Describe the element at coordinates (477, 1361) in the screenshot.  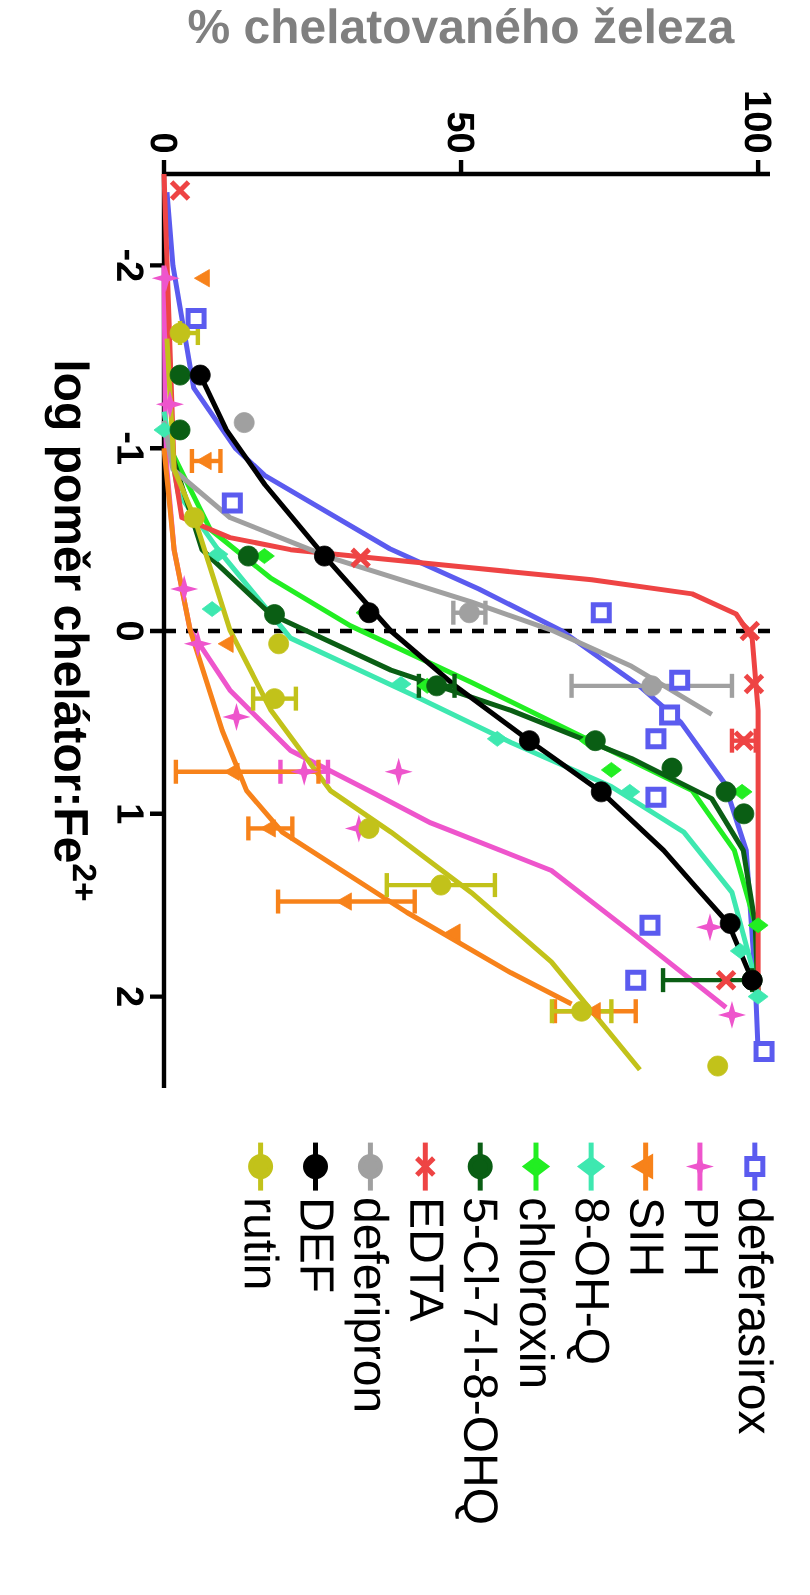
I see `legend-label: 5-Cl-7-I-8-OHQ` at that location.